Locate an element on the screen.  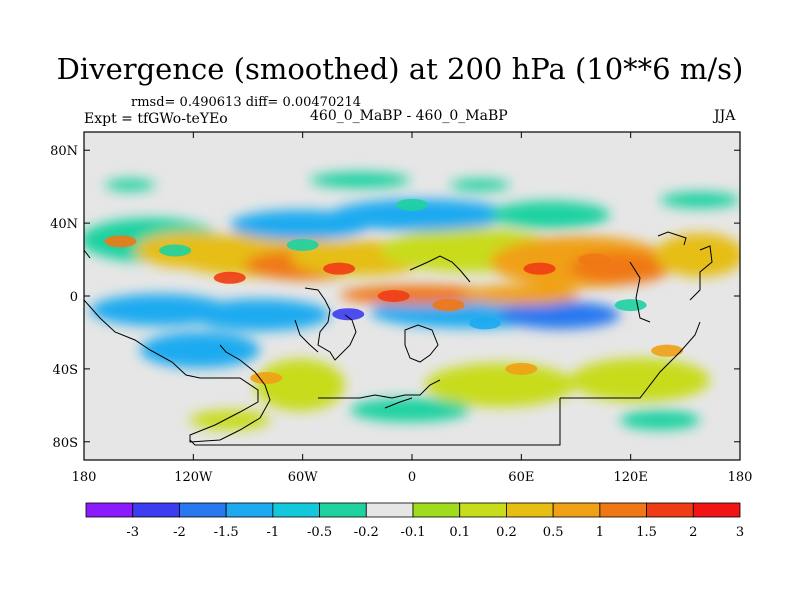
colorbar-label: -1 is located at coordinates (273, 532).